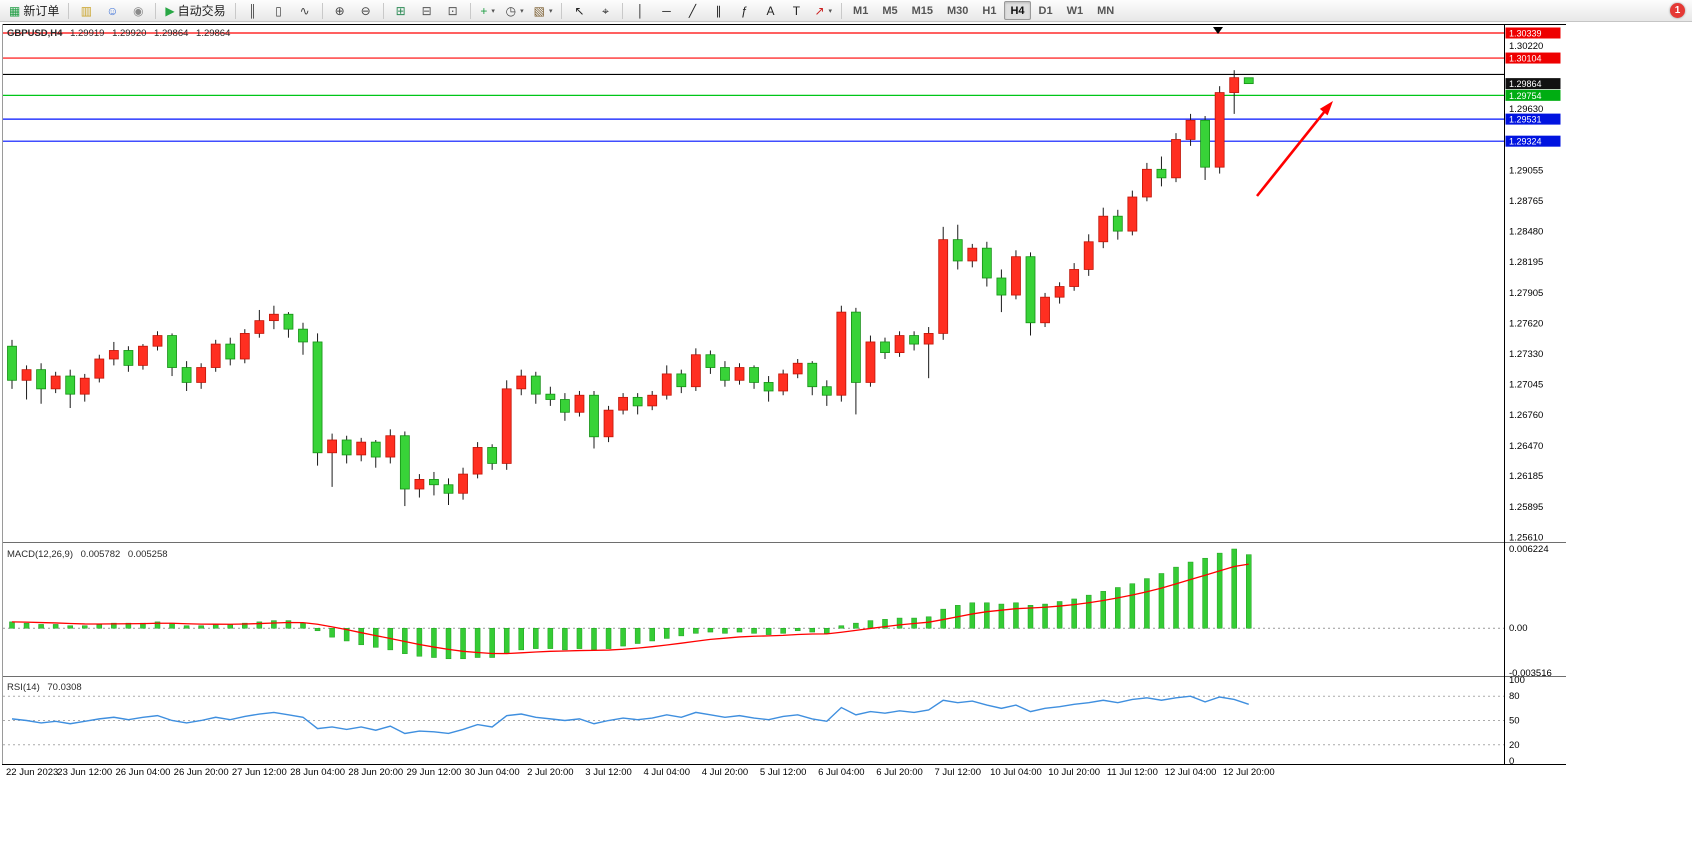 The height and width of the screenshot is (847, 1692). I want to click on candlestick-chart-button: ▯, so click(279, 11).